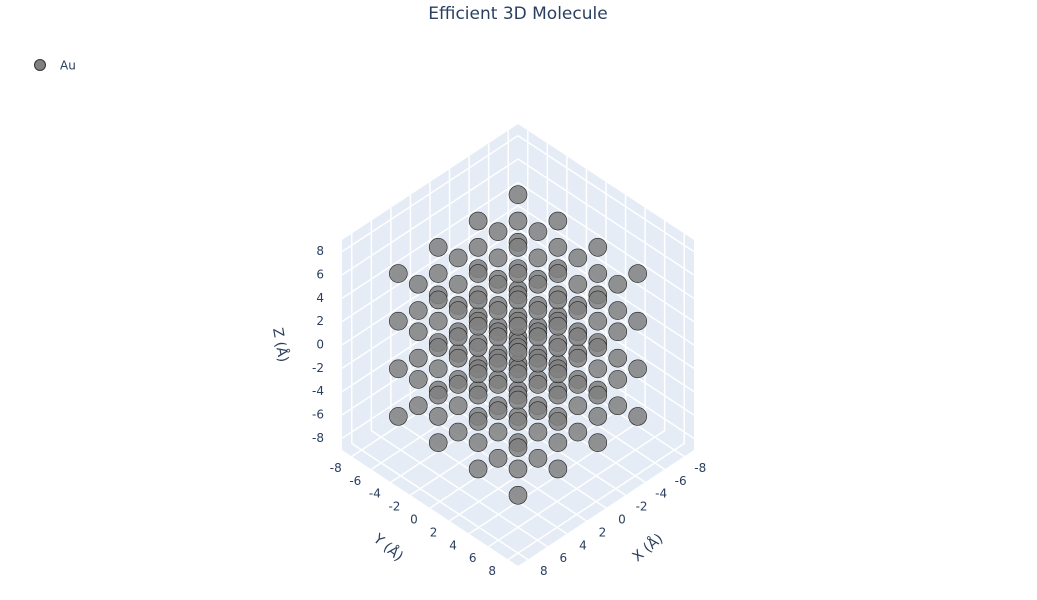 Image resolution: width=1037 pixels, height=600 pixels. What do you see at coordinates (318, 415) in the screenshot?
I see `z-tick-label: -6` at bounding box center [318, 415].